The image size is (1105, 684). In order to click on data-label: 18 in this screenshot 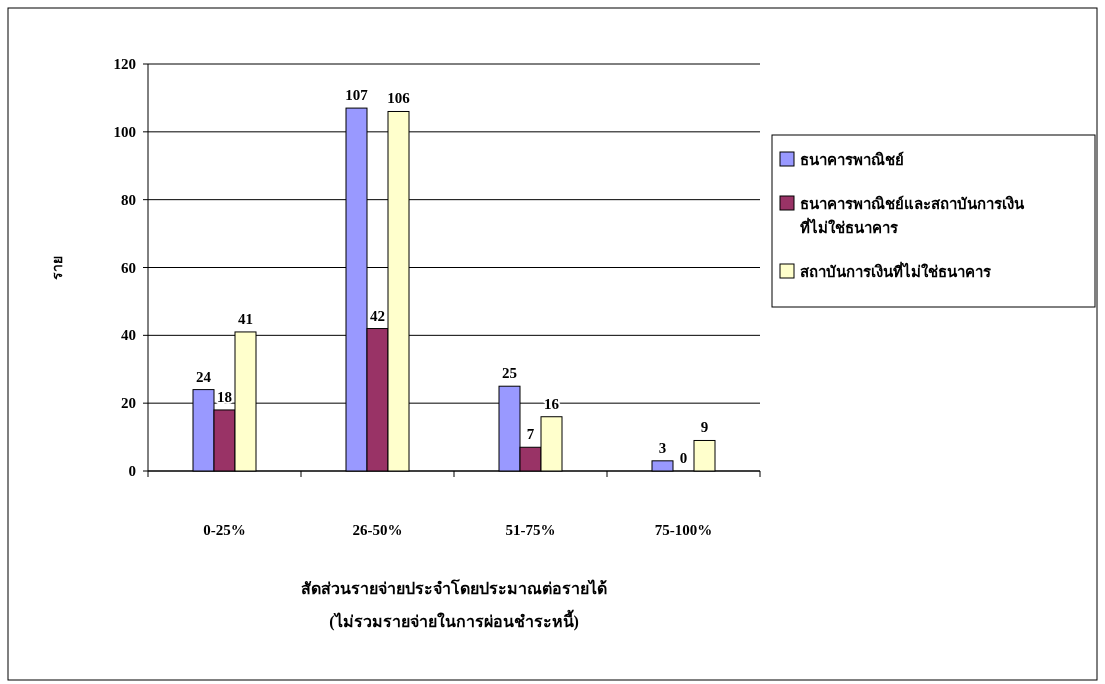, I will do `click(224, 396)`.